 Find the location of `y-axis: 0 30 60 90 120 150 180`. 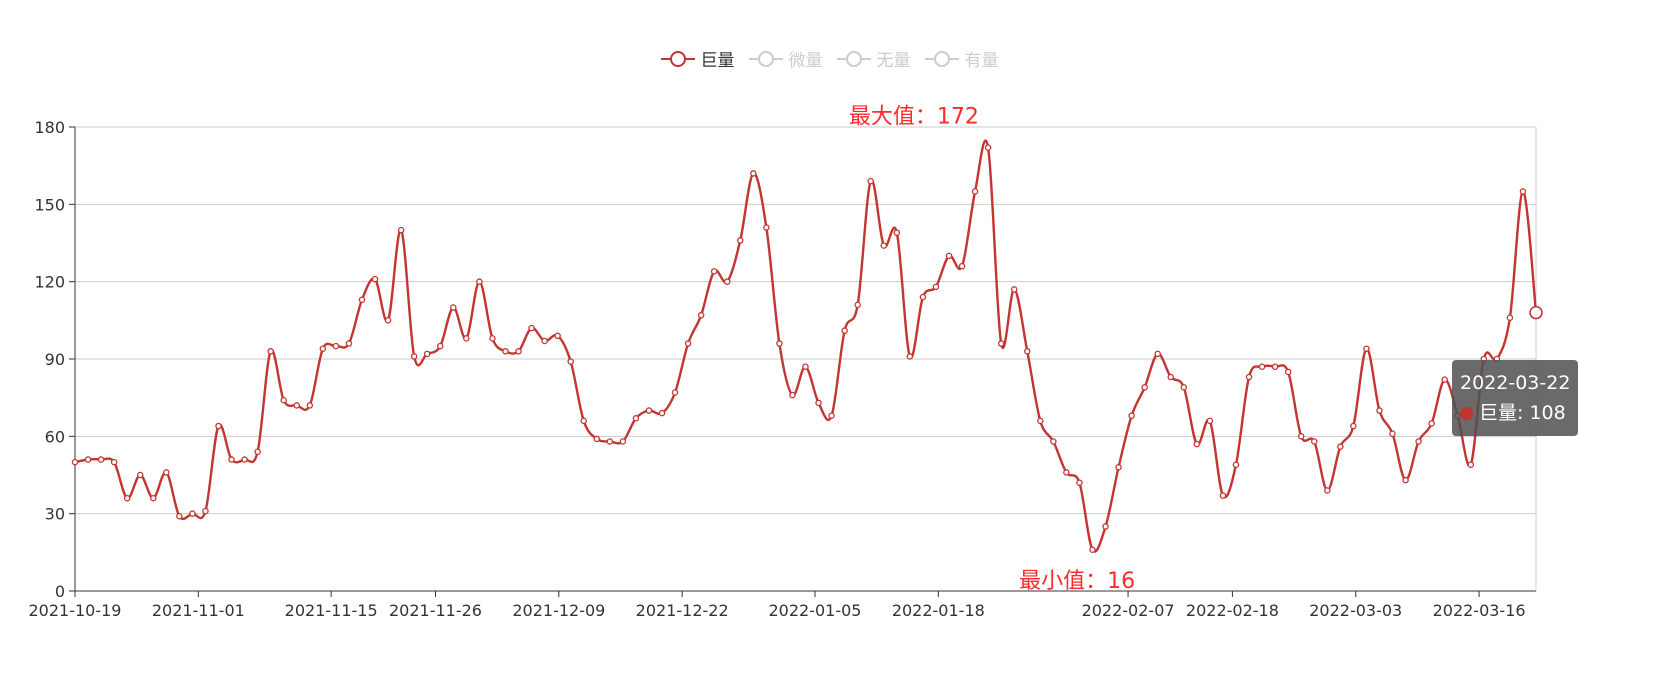

y-axis: 0 30 60 90 120 150 180 is located at coordinates (55, 359).